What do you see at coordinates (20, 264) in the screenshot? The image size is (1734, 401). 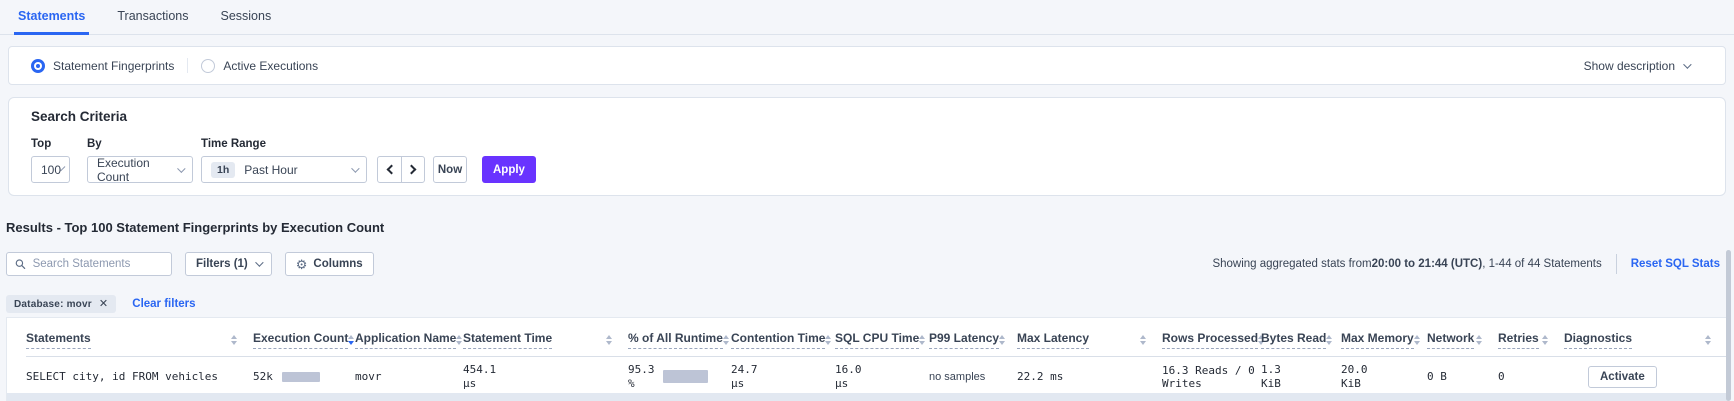 I see `search-icon` at bounding box center [20, 264].